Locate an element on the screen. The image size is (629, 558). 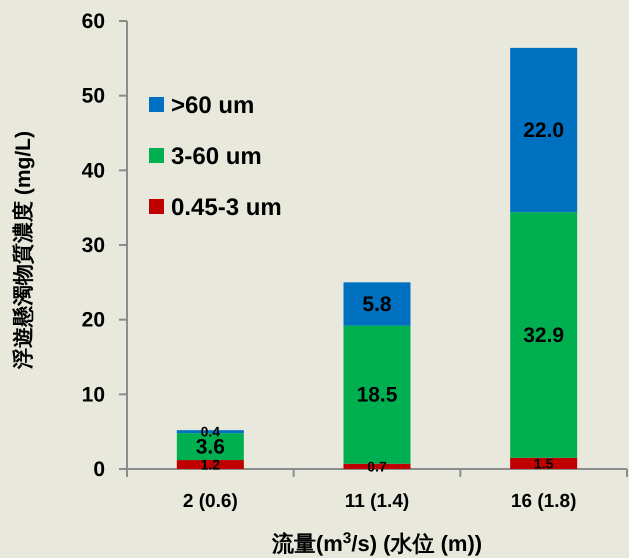
y-tick-label: 60 is located at coordinates (93, 21).